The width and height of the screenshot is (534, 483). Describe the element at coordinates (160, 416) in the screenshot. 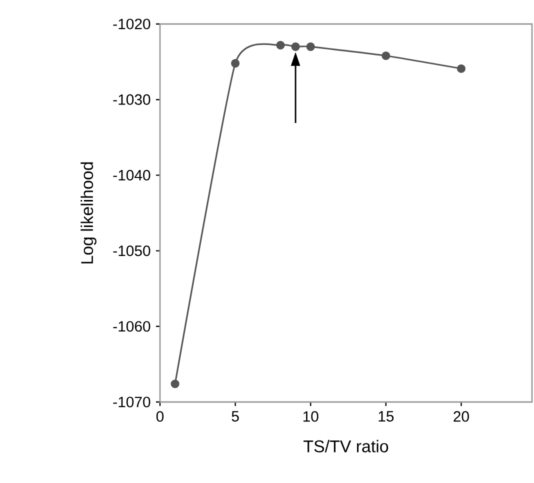

I see `x-tick-label: 0` at that location.